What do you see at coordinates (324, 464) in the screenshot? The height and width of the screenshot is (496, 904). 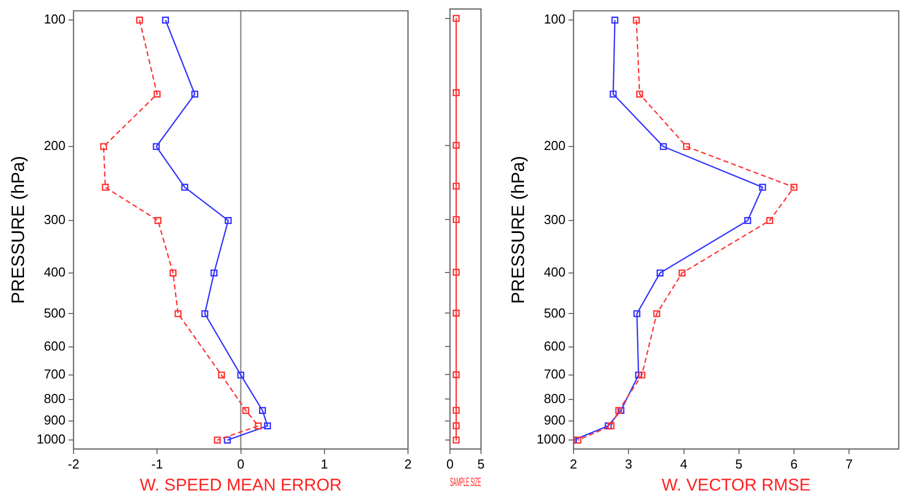 I see `x-tick-label: 1` at bounding box center [324, 464].